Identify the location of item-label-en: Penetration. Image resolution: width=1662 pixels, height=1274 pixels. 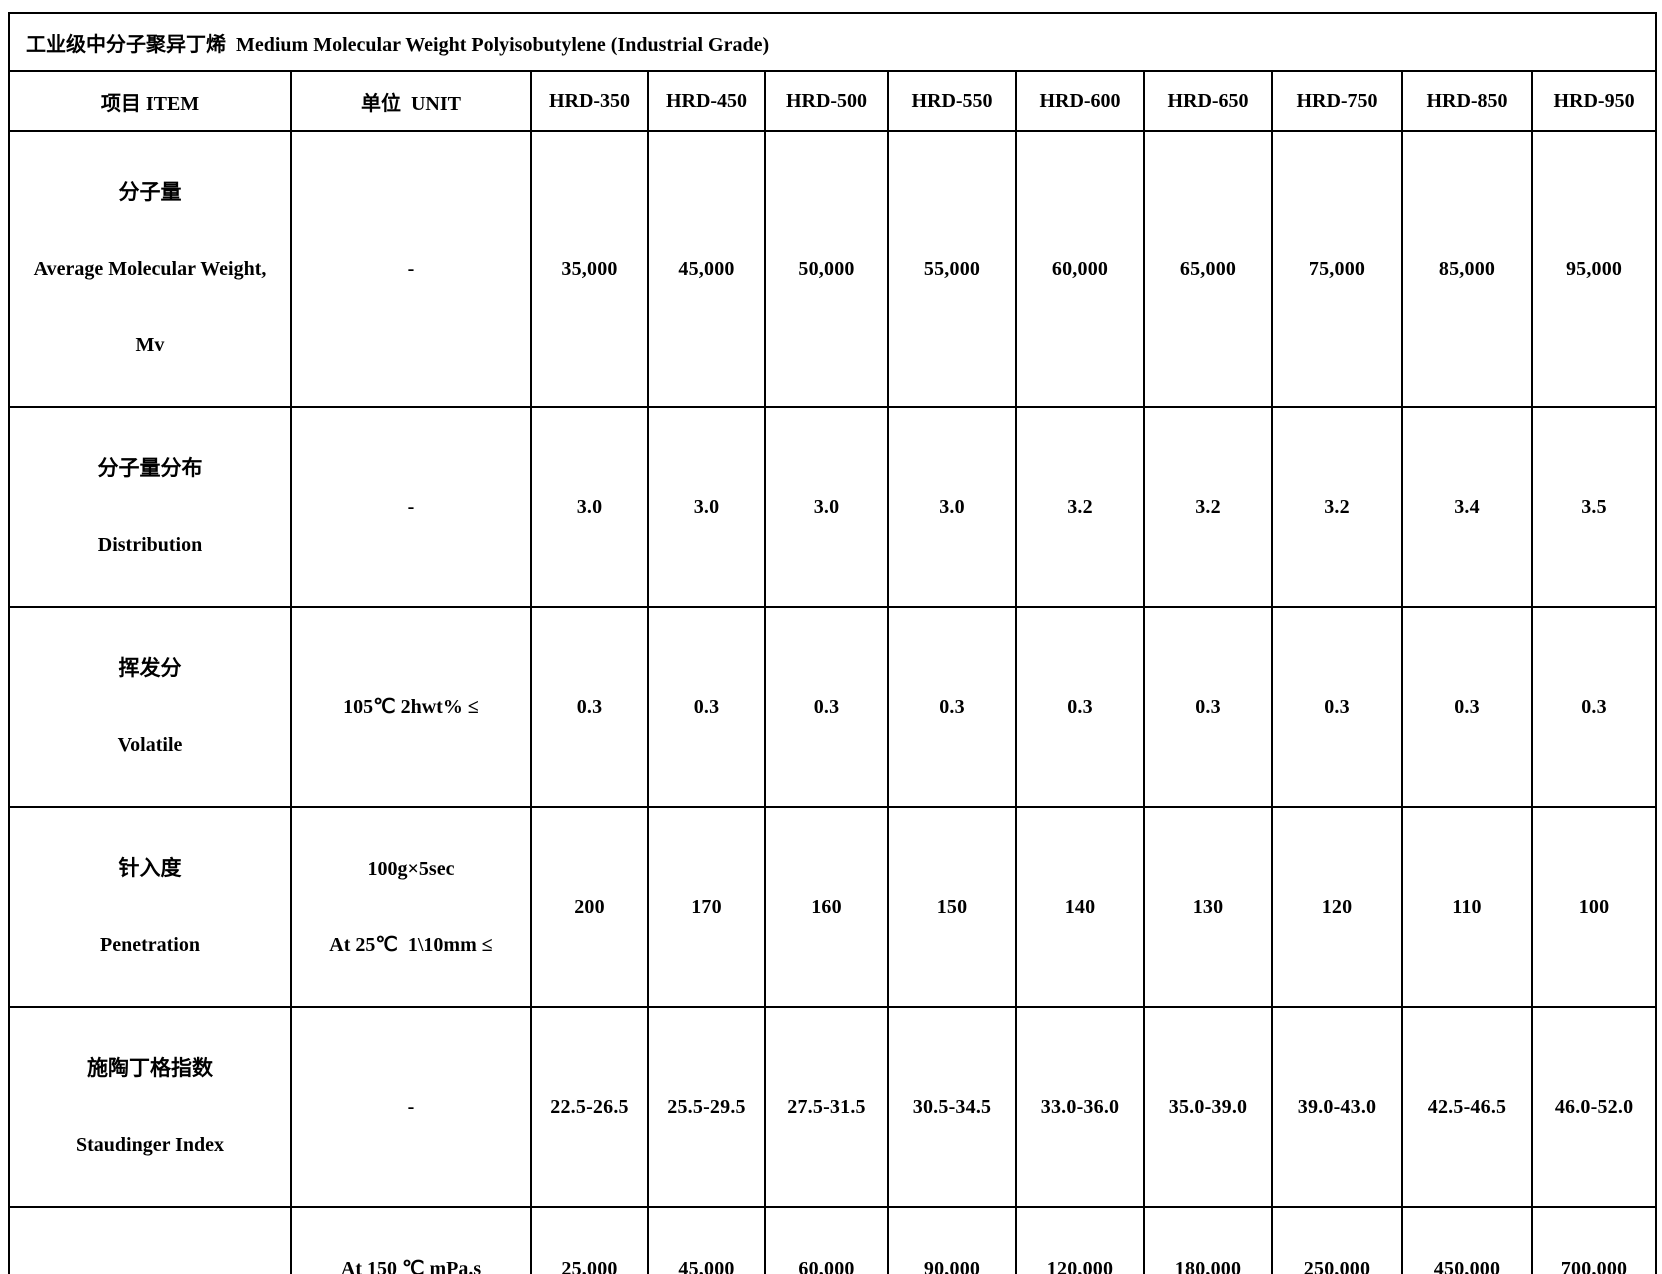
(150, 945).